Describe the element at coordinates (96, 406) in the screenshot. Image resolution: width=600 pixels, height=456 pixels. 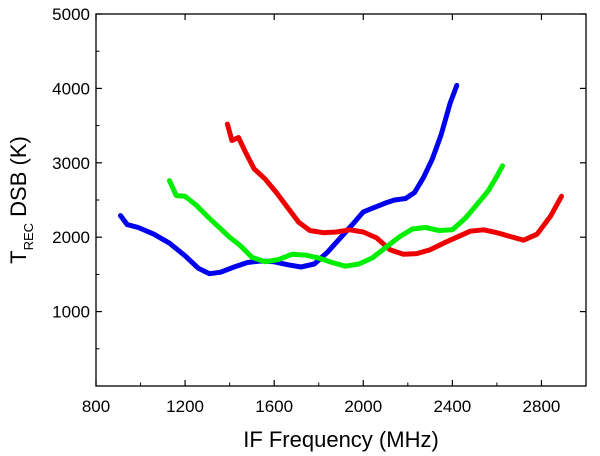
I see `x-tick-label: 800` at that location.